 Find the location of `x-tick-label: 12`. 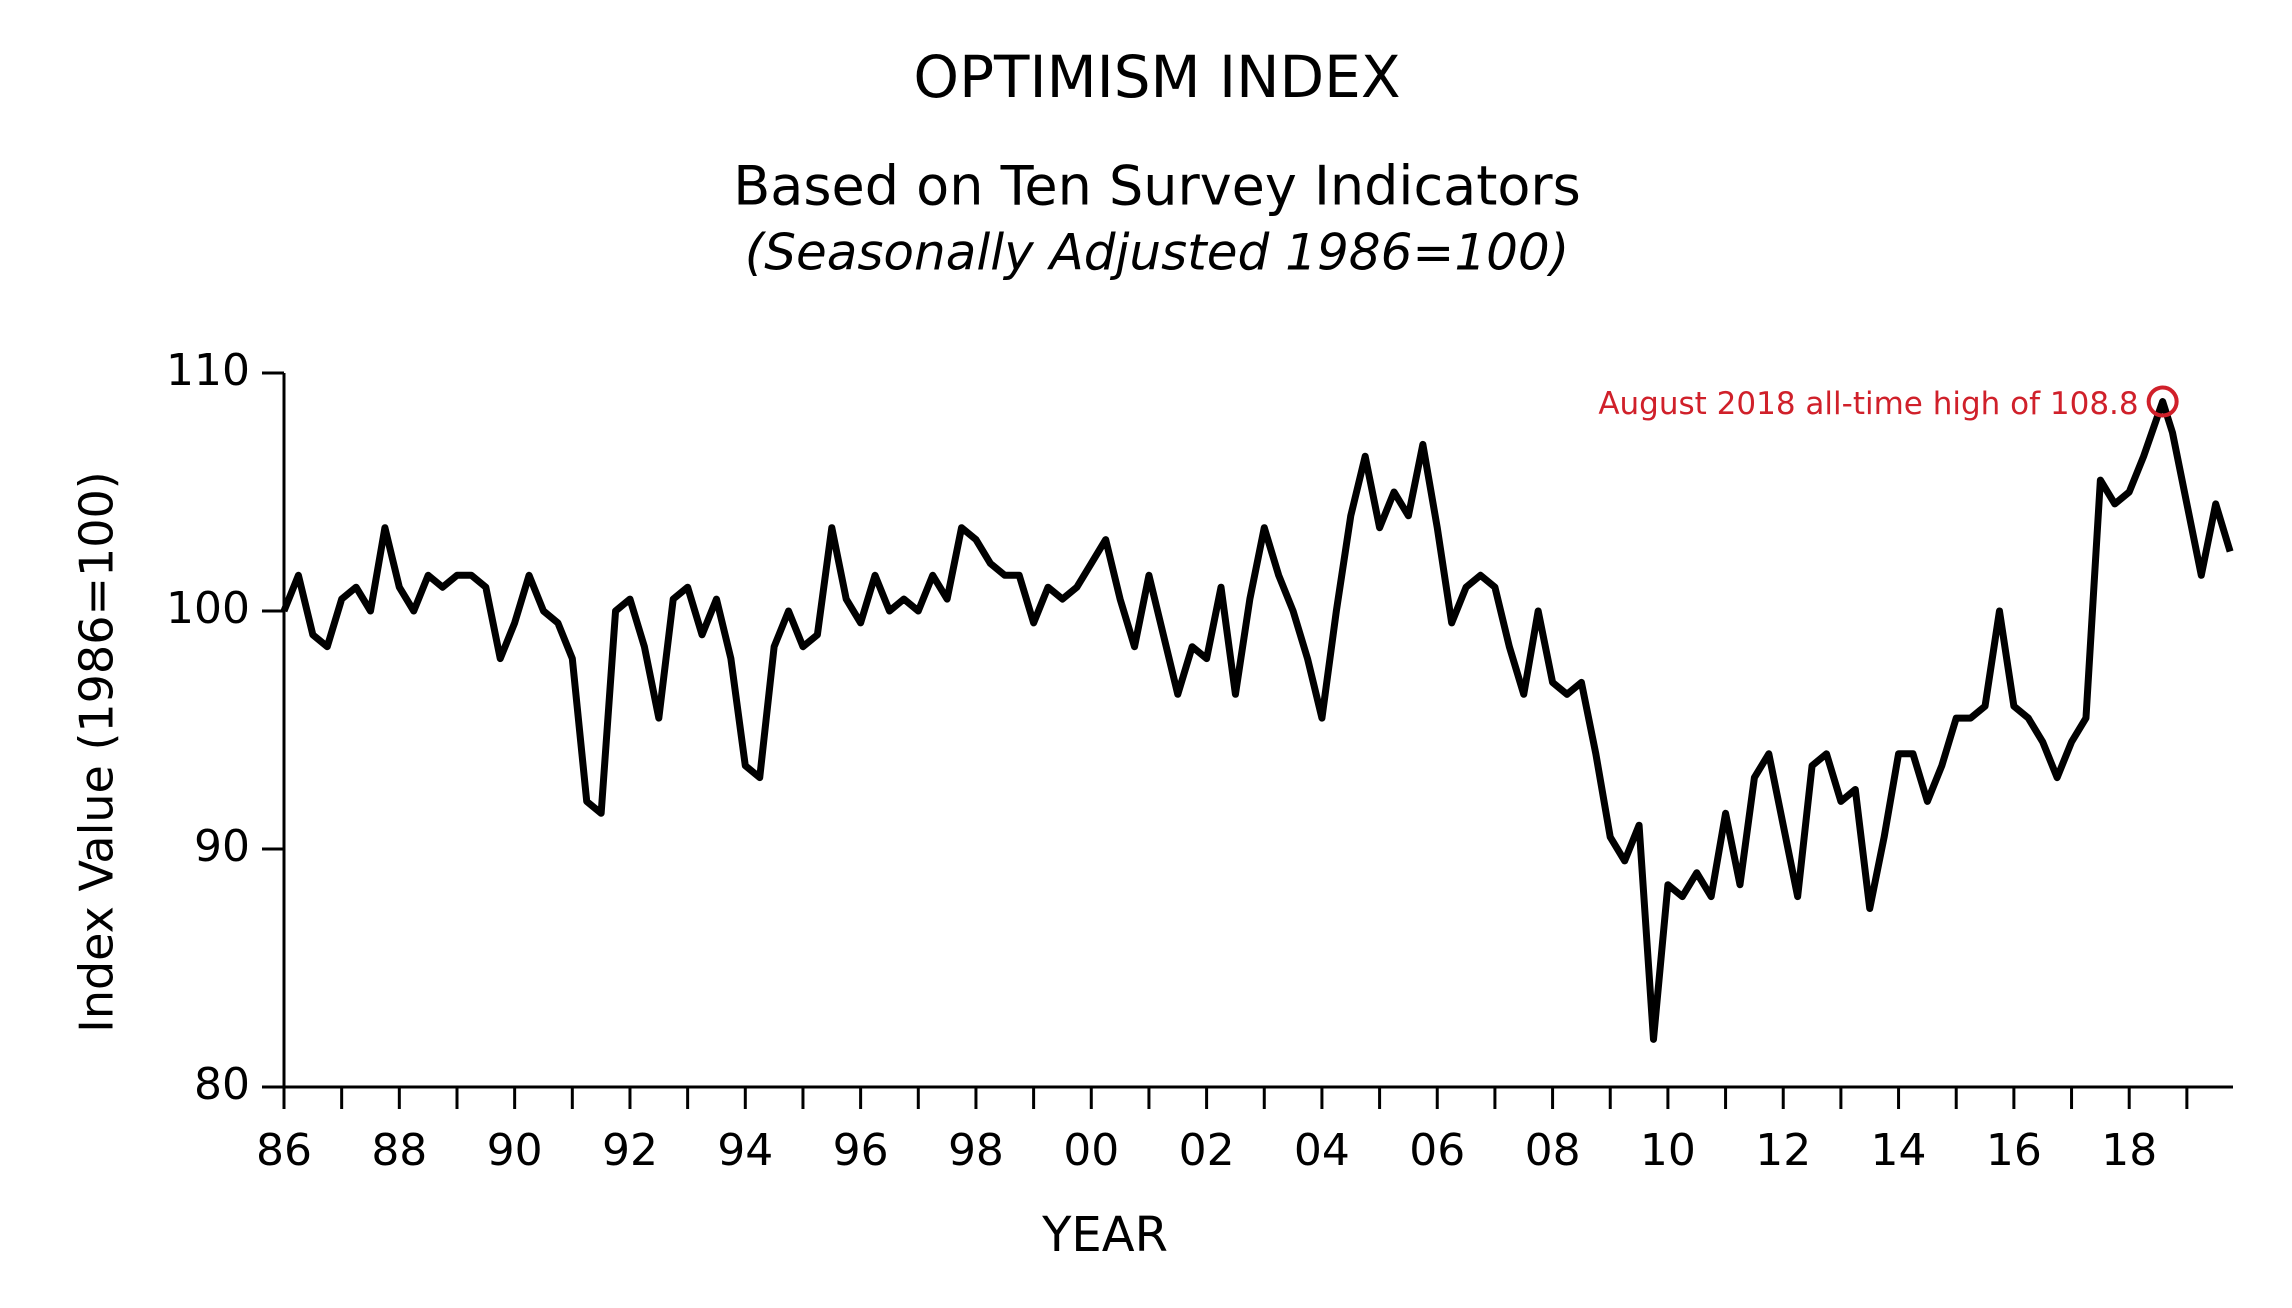

x-tick-label: 12 is located at coordinates (1783, 1150).